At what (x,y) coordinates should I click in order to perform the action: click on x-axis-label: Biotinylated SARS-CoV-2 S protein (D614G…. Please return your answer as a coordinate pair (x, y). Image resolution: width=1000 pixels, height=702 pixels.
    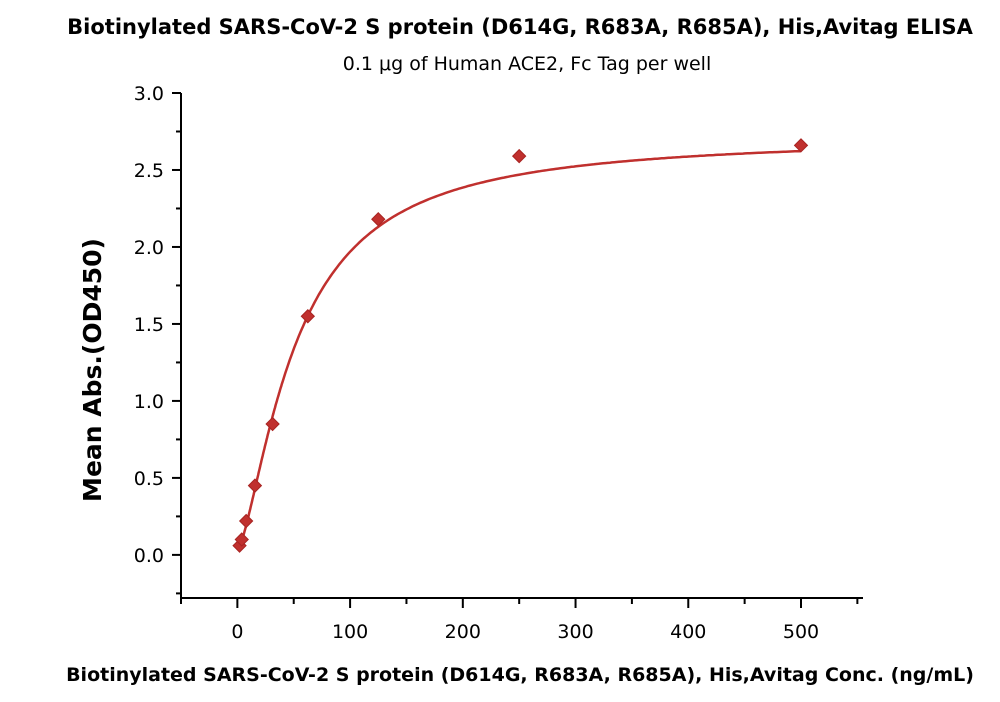
    Looking at the image, I should click on (520, 675).